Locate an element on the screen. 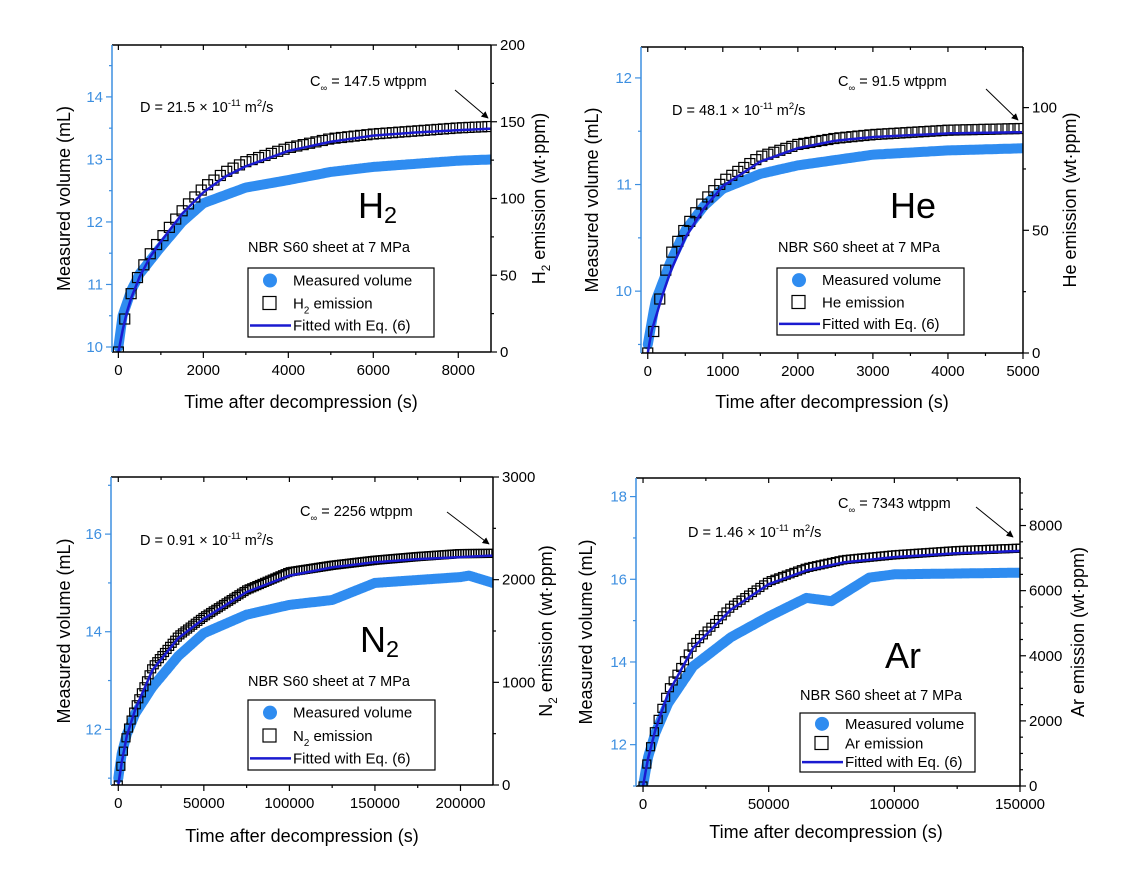 The width and height of the screenshot is (1133, 888). x-tick-label: 5000 is located at coordinates (1022, 371).